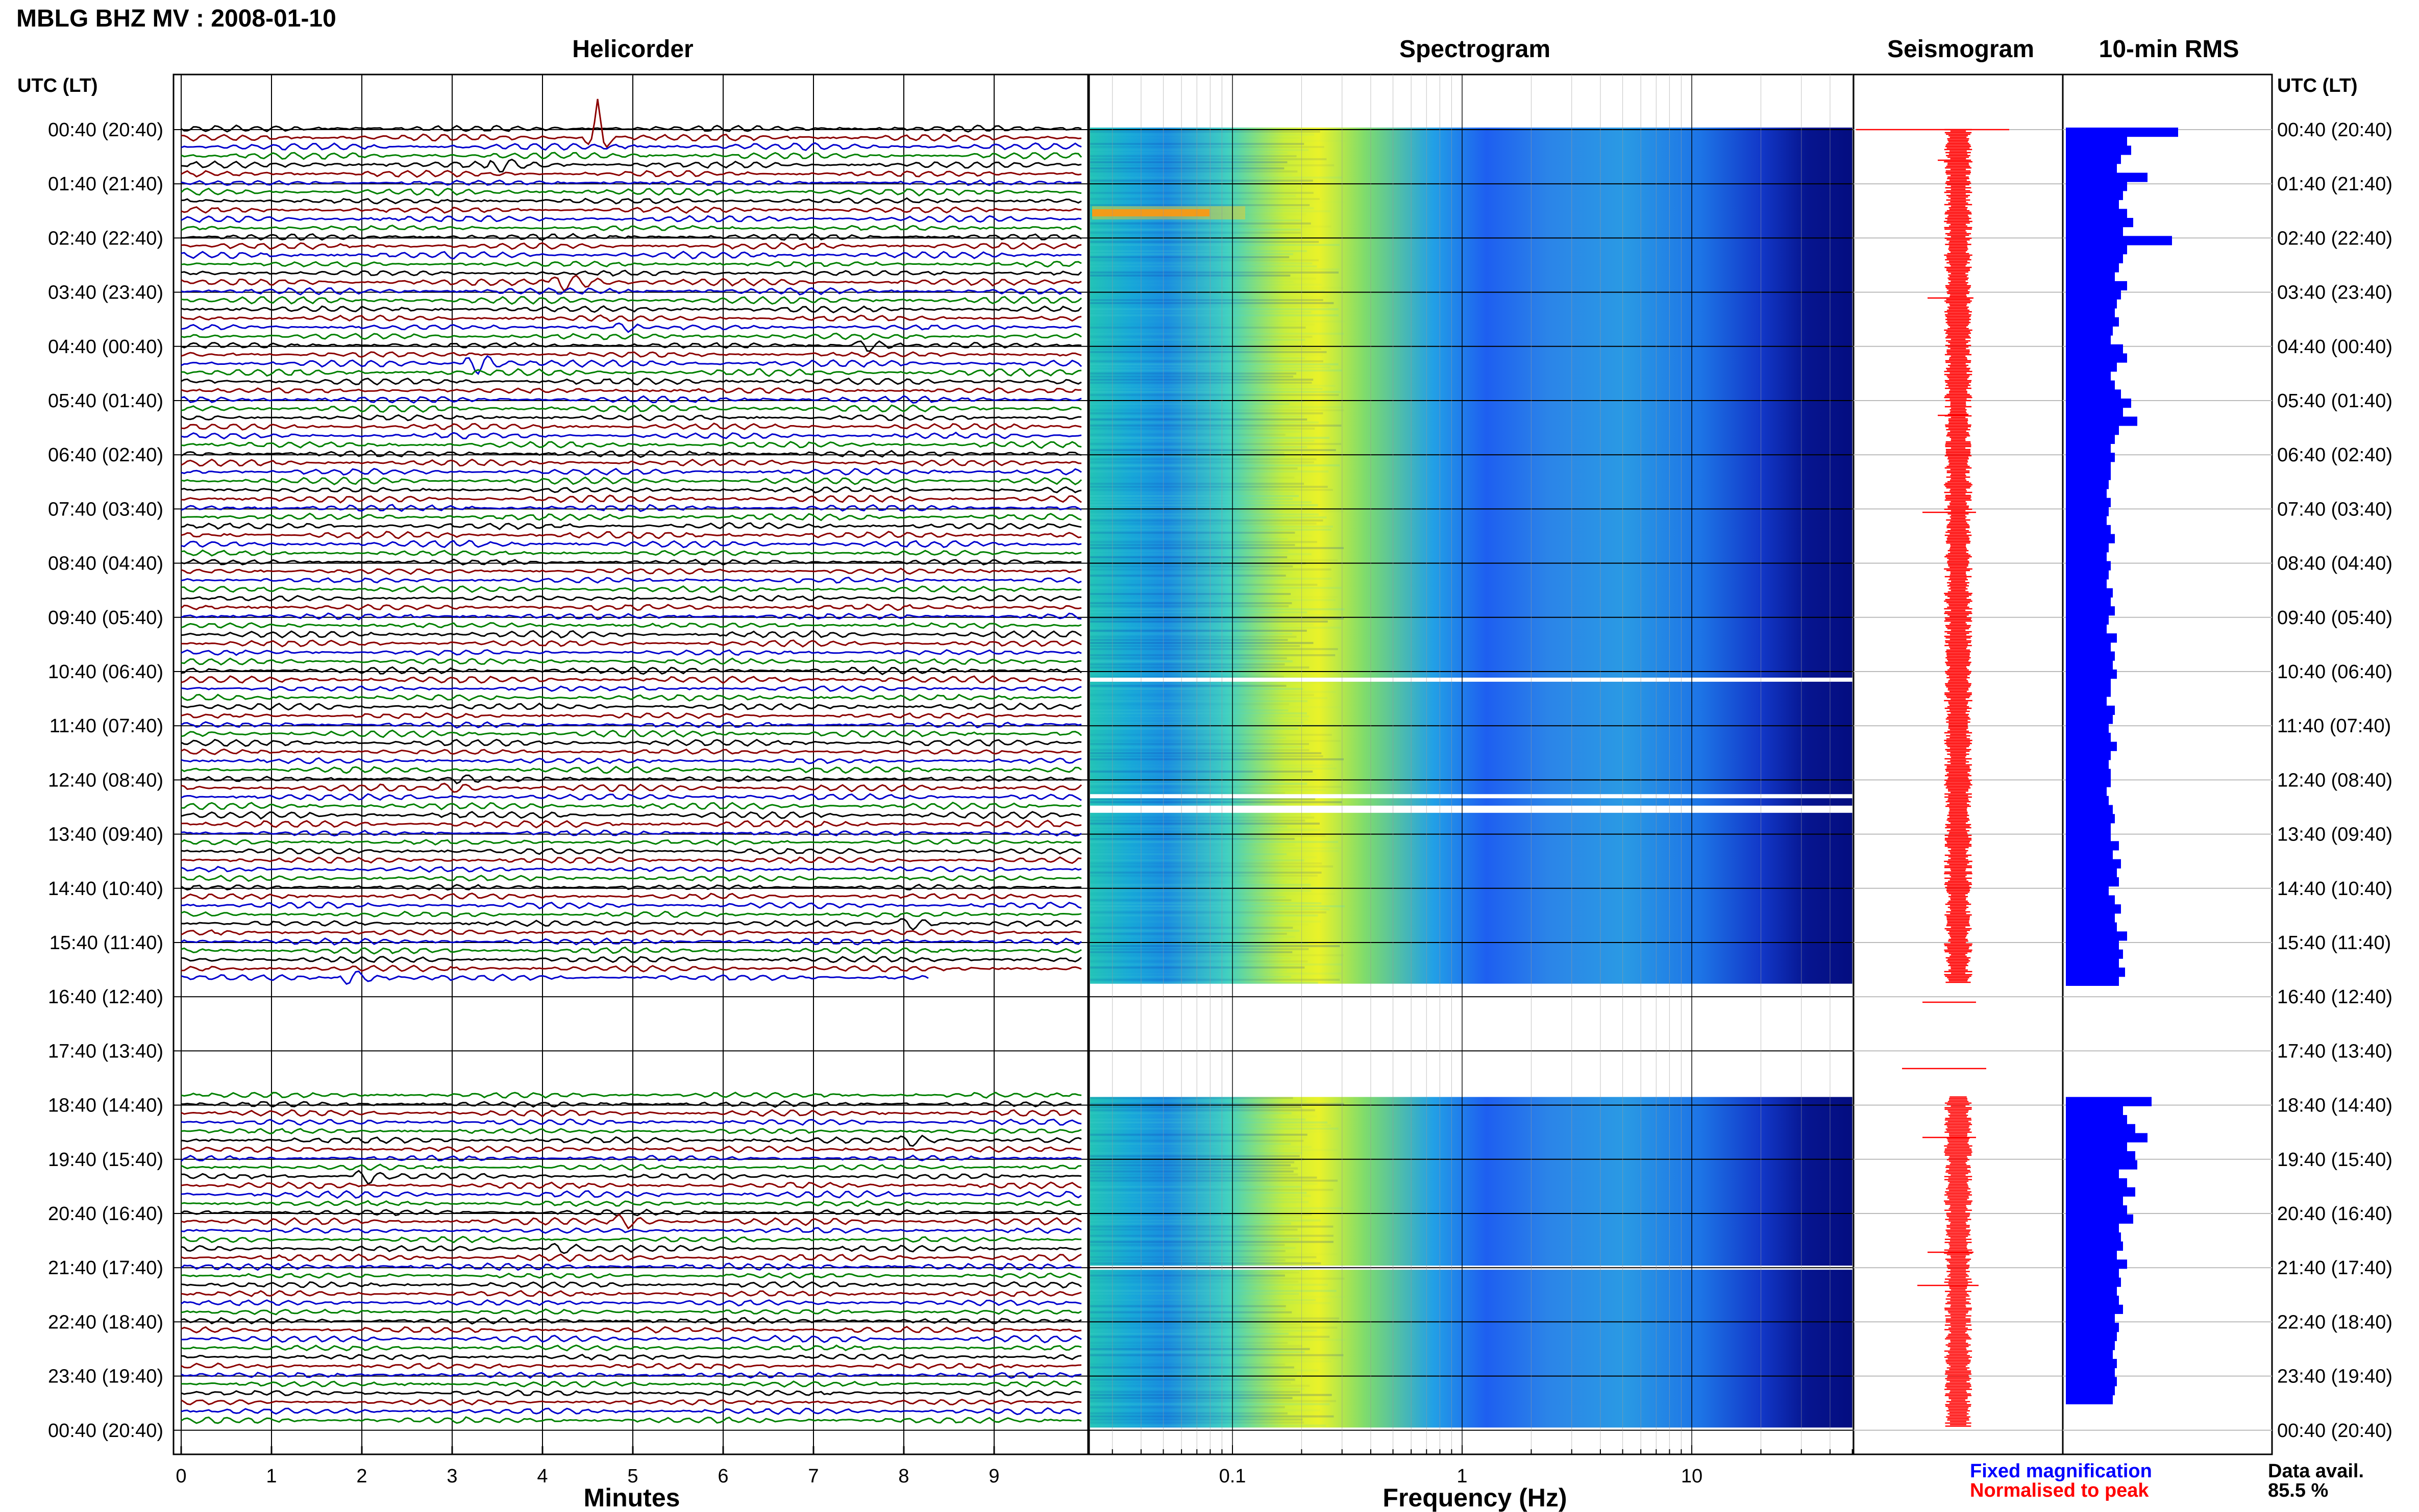  What do you see at coordinates (2334, 672) in the screenshot?
I see `time-tick-right: 10:40 (06:40)` at bounding box center [2334, 672].